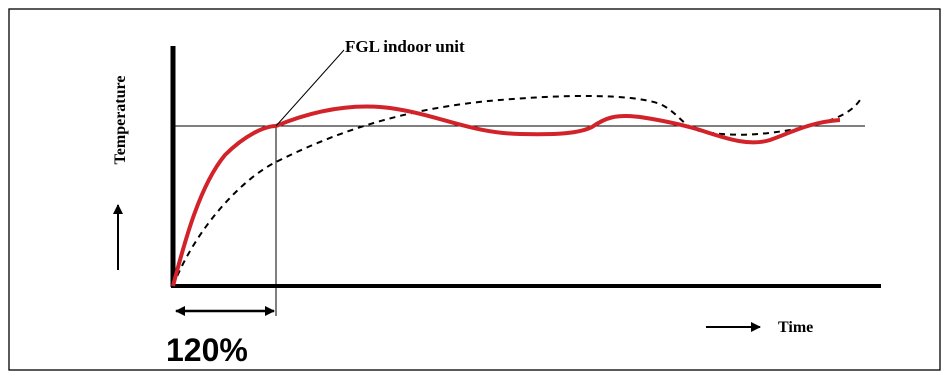 The height and width of the screenshot is (380, 951). I want to click on y-axis-label: Temperature, so click(120, 120).